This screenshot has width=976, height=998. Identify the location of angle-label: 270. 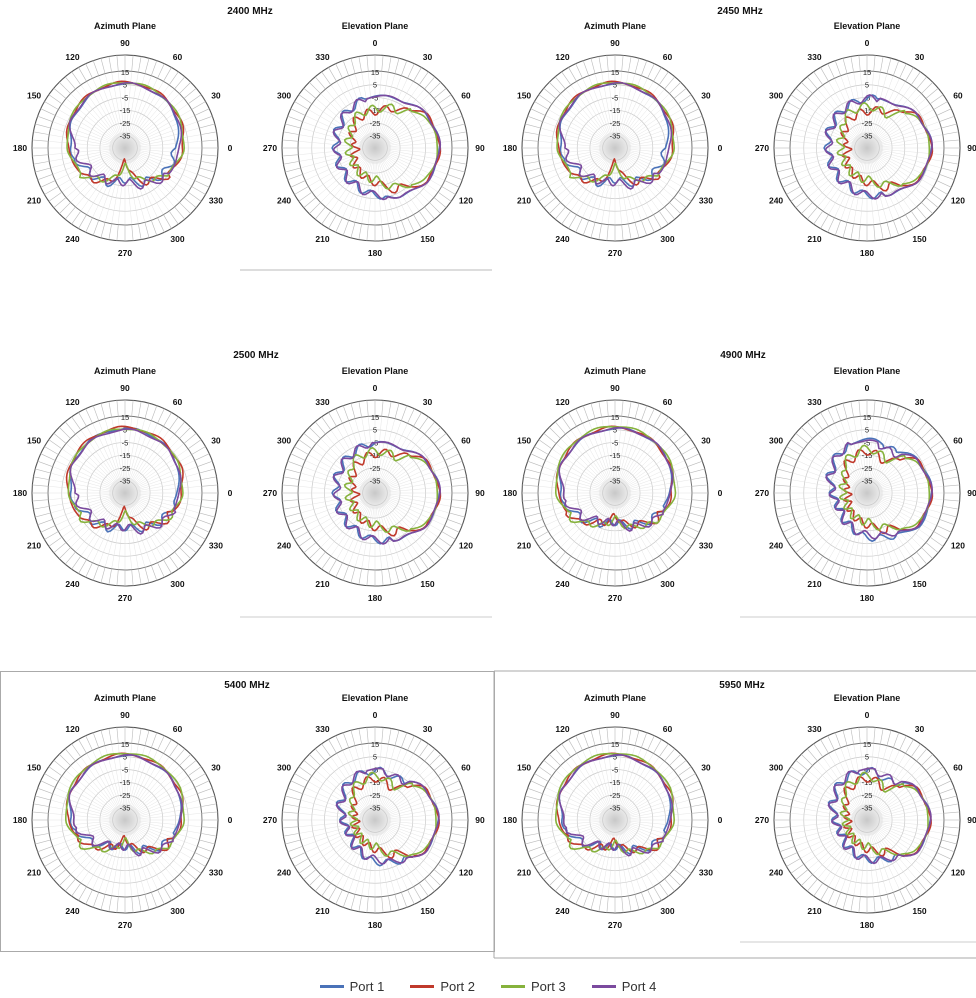
(762, 148).